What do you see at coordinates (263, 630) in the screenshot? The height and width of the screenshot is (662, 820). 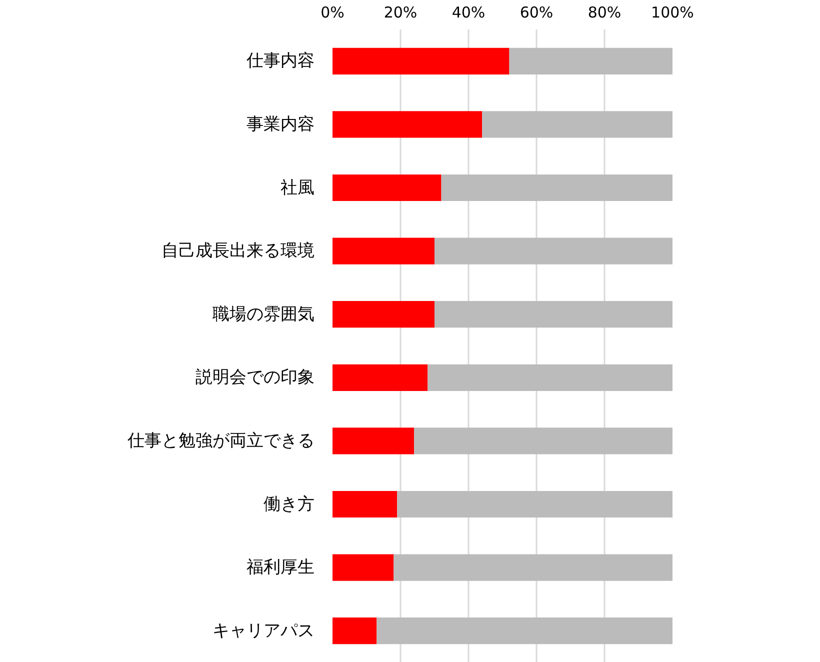 I see `y-tick-label: キャリアパス` at bounding box center [263, 630].